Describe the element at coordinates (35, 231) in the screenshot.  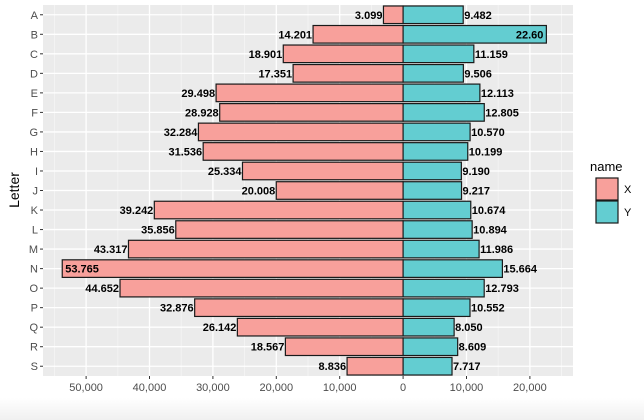
I see `y-tick-label-l: L` at that location.